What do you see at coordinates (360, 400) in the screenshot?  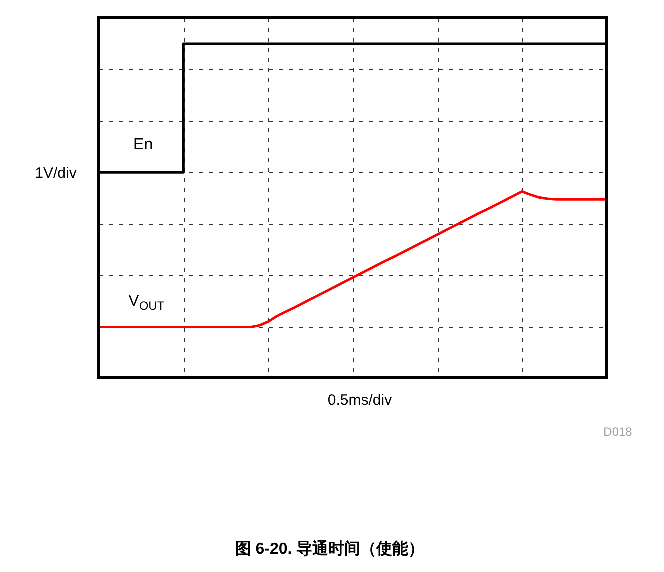 I see `x-axis-title: 0.5ms/div` at bounding box center [360, 400].